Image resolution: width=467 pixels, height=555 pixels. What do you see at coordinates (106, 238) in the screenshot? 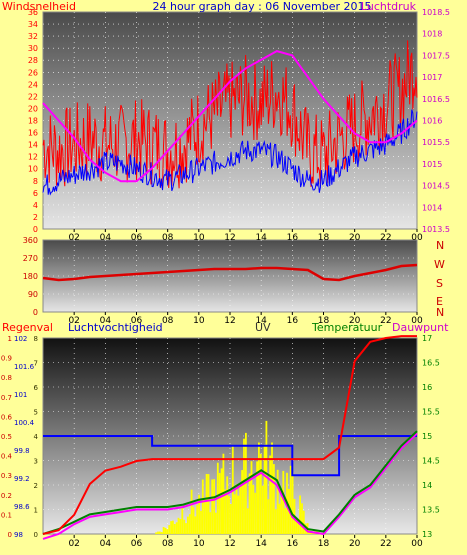
I see `x-tick-top: 04` at bounding box center [106, 238].